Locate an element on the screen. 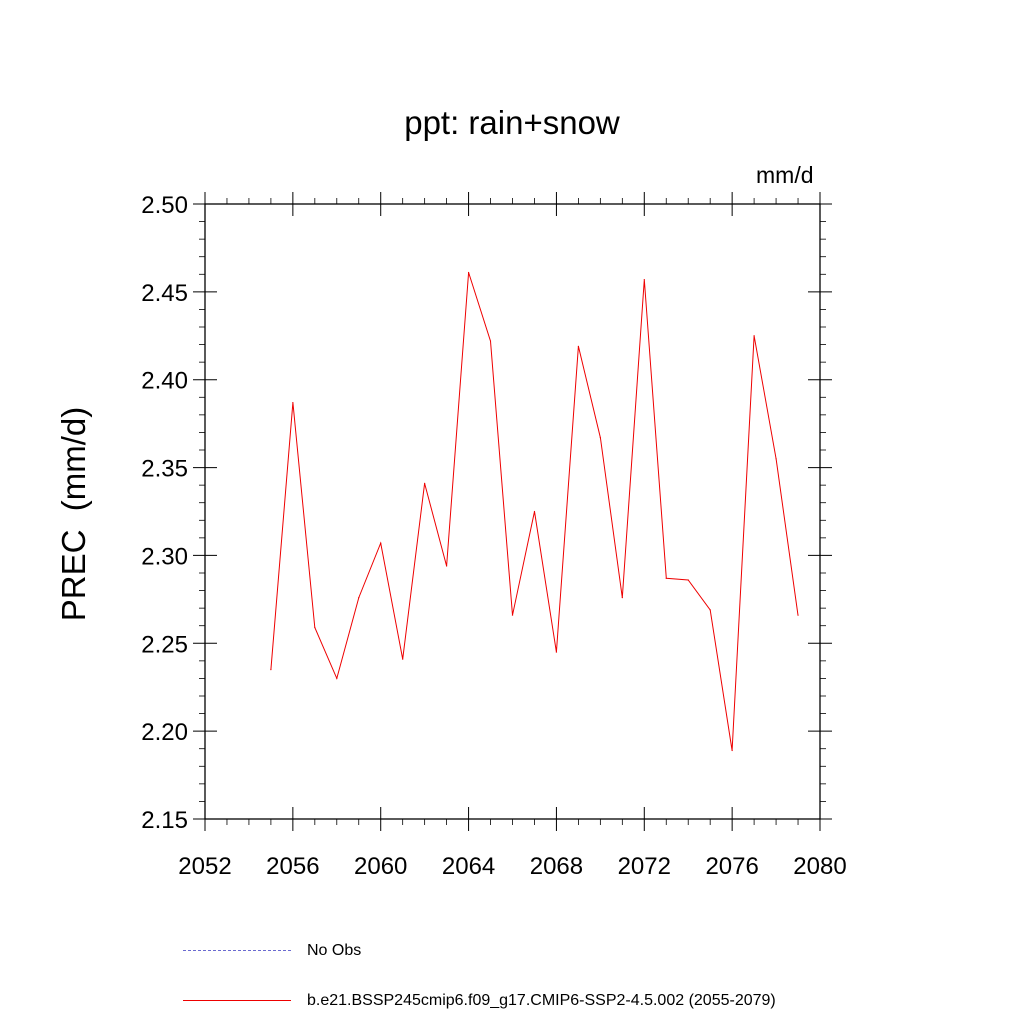  y-tick-label: 2.45 is located at coordinates (164, 293).